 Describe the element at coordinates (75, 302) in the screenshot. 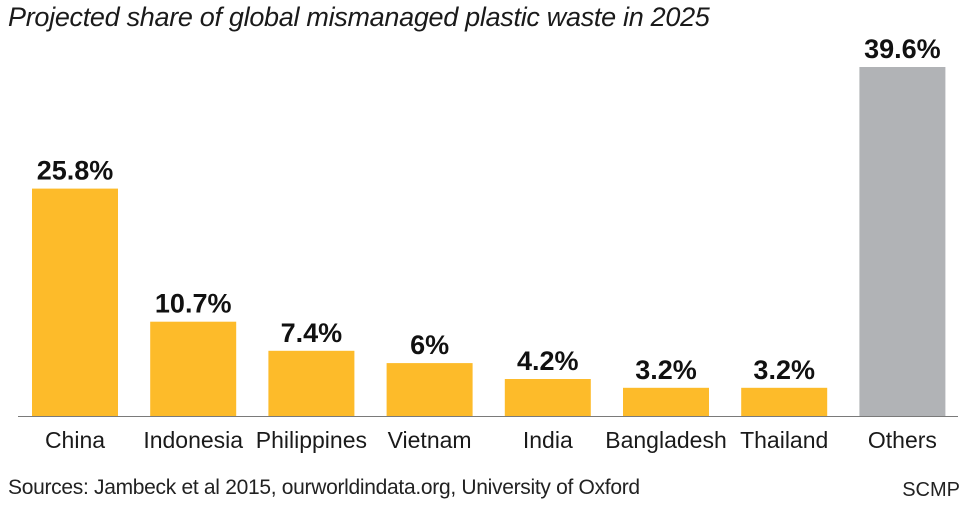

I see `bar-china` at that location.